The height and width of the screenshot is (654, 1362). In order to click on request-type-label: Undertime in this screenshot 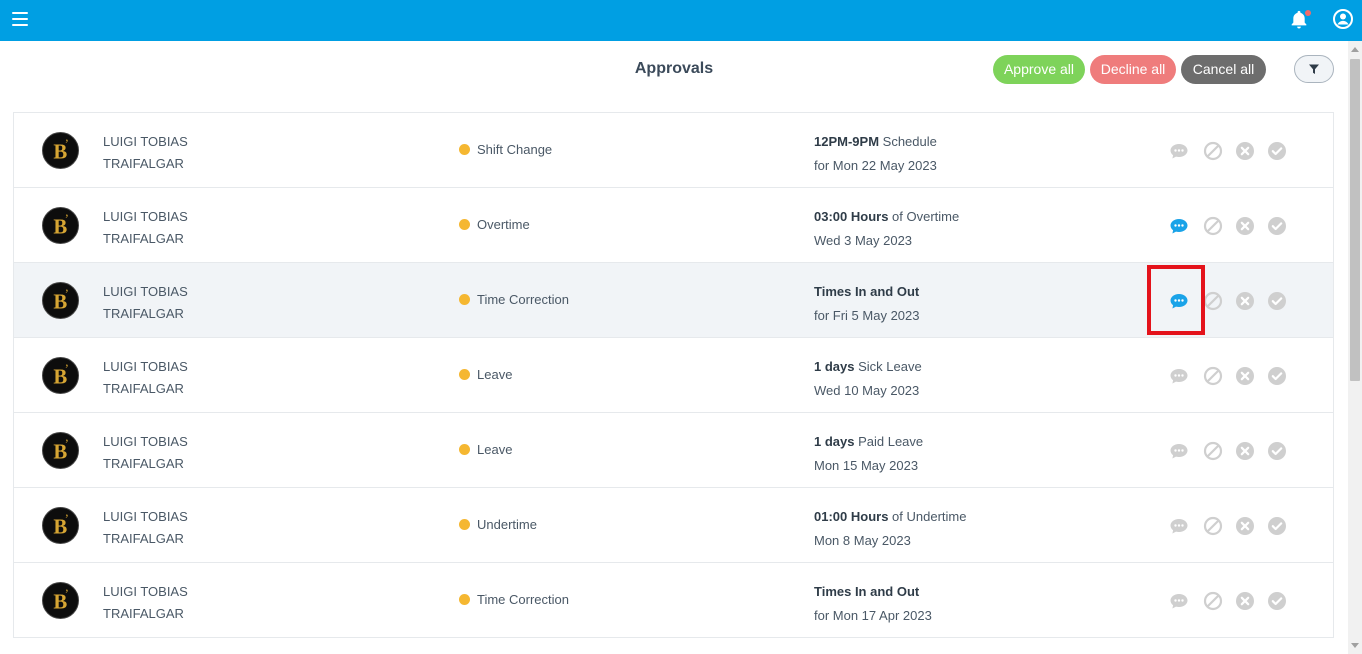, I will do `click(507, 524)`.